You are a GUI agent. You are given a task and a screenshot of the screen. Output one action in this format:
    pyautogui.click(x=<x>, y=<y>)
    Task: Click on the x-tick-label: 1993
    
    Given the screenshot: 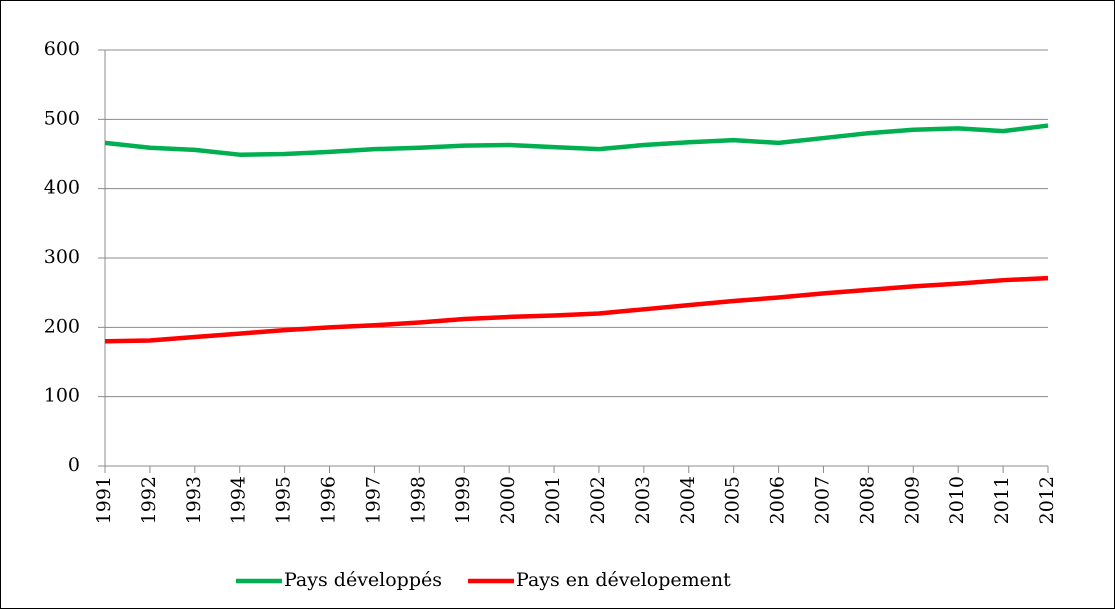 What is the action you would take?
    pyautogui.click(x=194, y=500)
    